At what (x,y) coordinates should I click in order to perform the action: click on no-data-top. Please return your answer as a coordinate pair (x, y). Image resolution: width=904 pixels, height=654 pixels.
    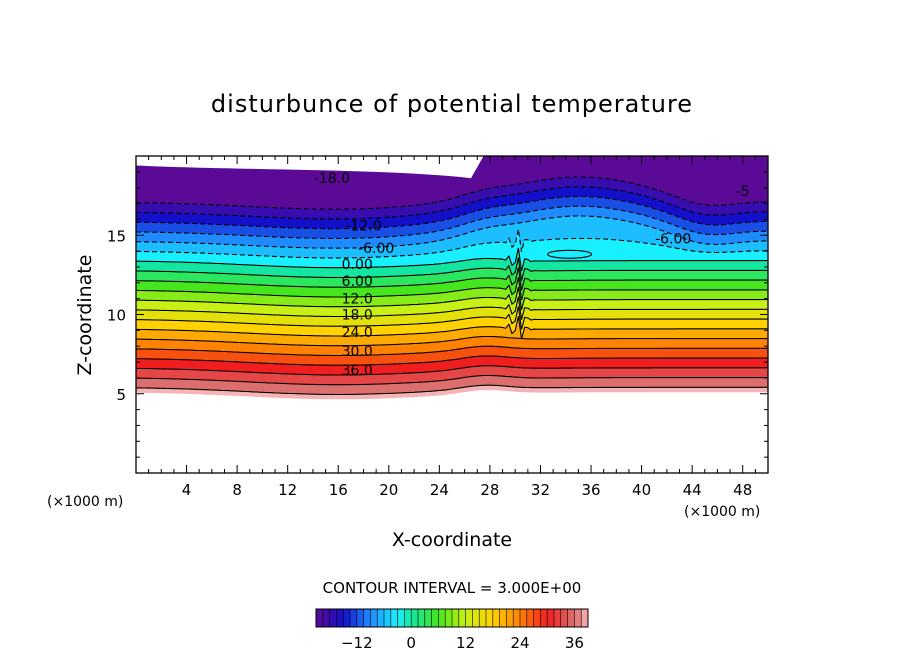
    Looking at the image, I should click on (310, 167).